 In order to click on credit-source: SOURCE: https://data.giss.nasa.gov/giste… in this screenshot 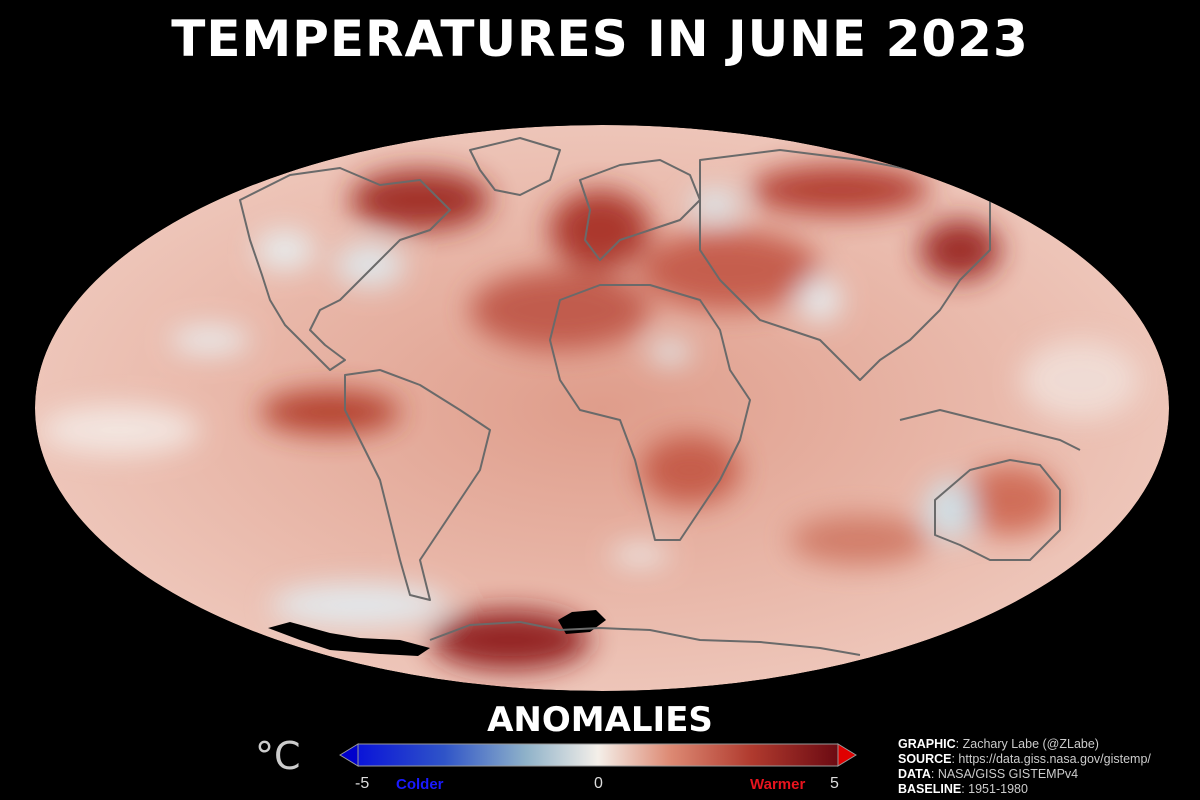, I will do `click(1024, 759)`.